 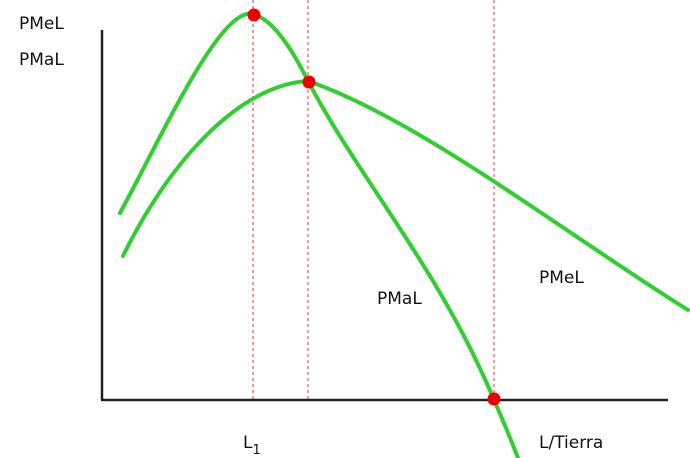 I want to click on y-axis-label-pmal: PMaL, so click(x=41, y=60).